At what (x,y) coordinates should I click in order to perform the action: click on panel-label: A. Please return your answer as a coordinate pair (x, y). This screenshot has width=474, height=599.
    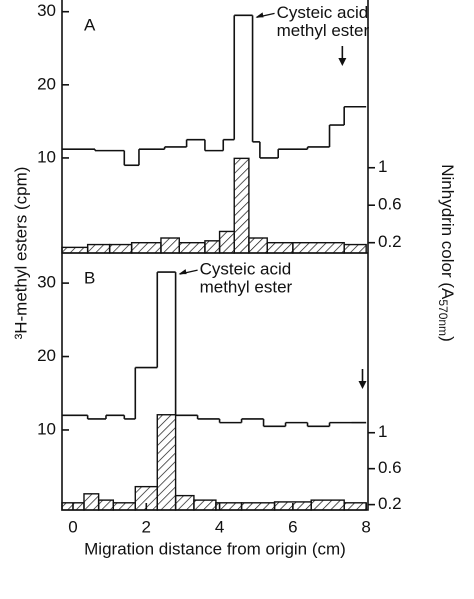
    Looking at the image, I should click on (90, 24).